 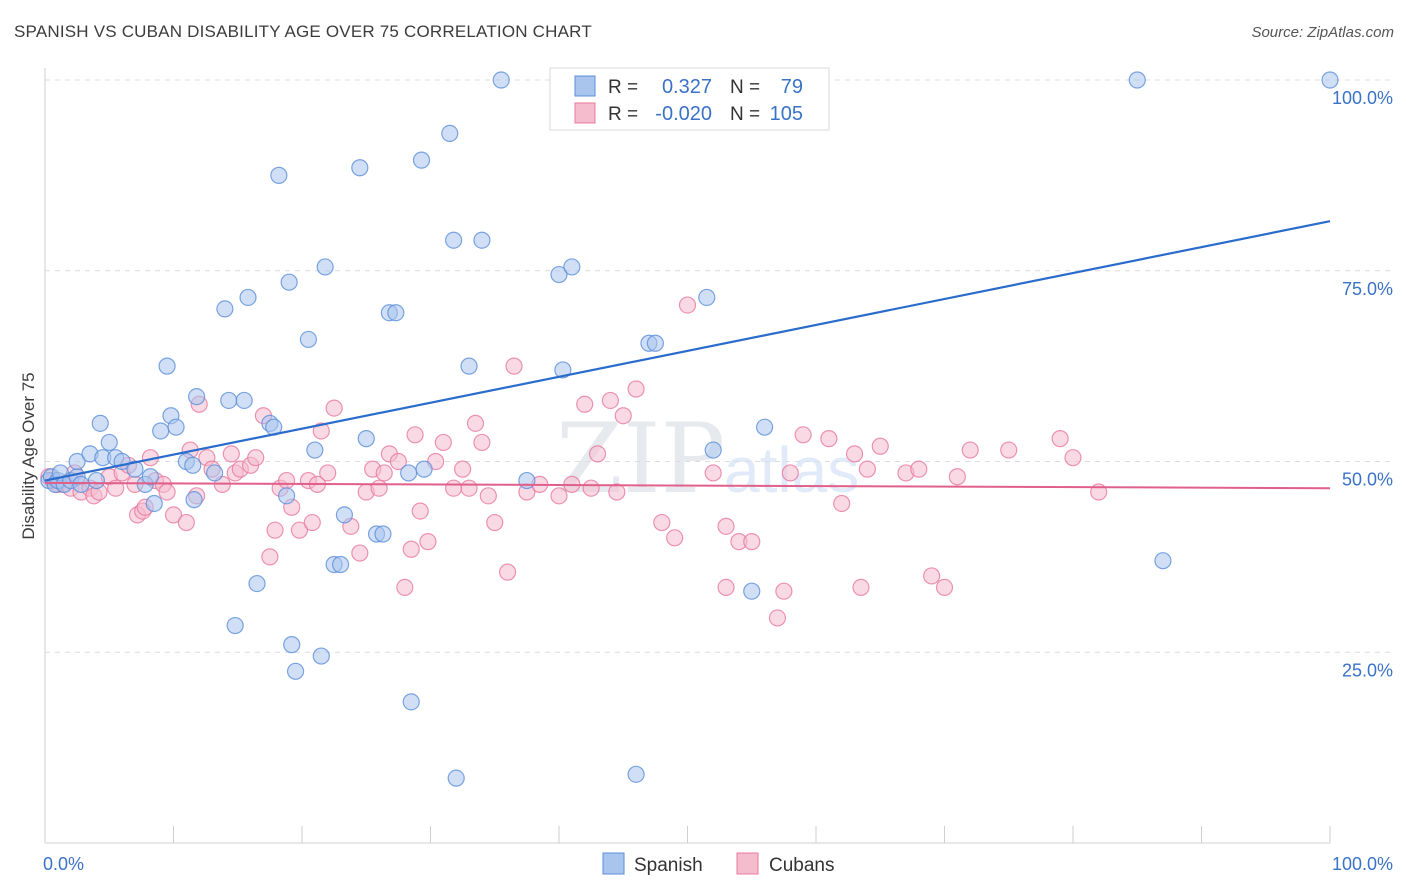 I want to click on series-legend: Spanish Cubans, so click(x=718, y=864).